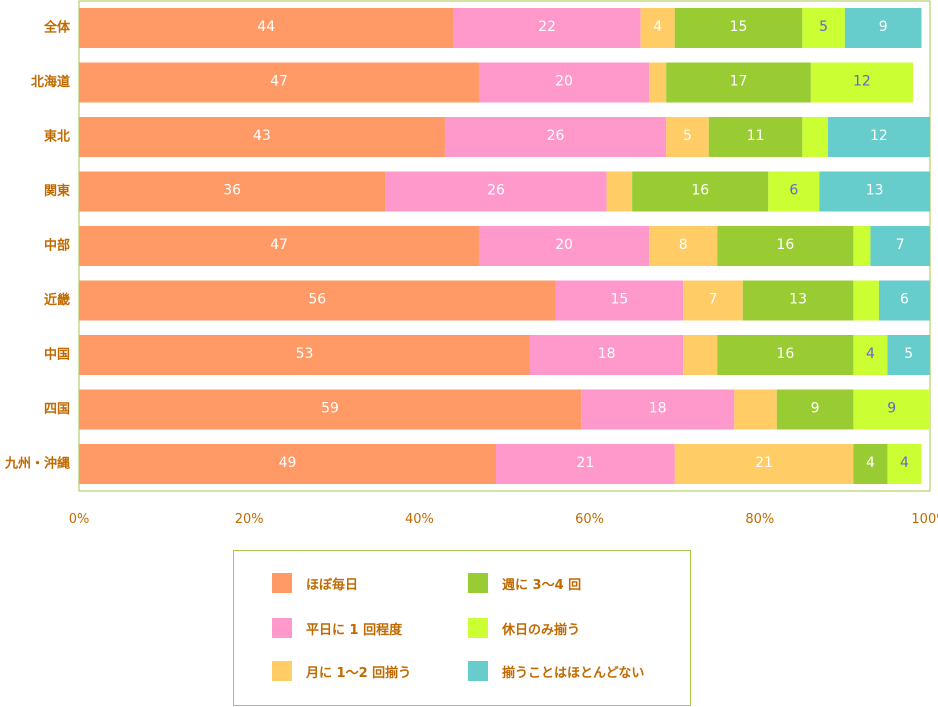  What do you see at coordinates (57, 355) in the screenshot?
I see `category-label: 中国` at bounding box center [57, 355].